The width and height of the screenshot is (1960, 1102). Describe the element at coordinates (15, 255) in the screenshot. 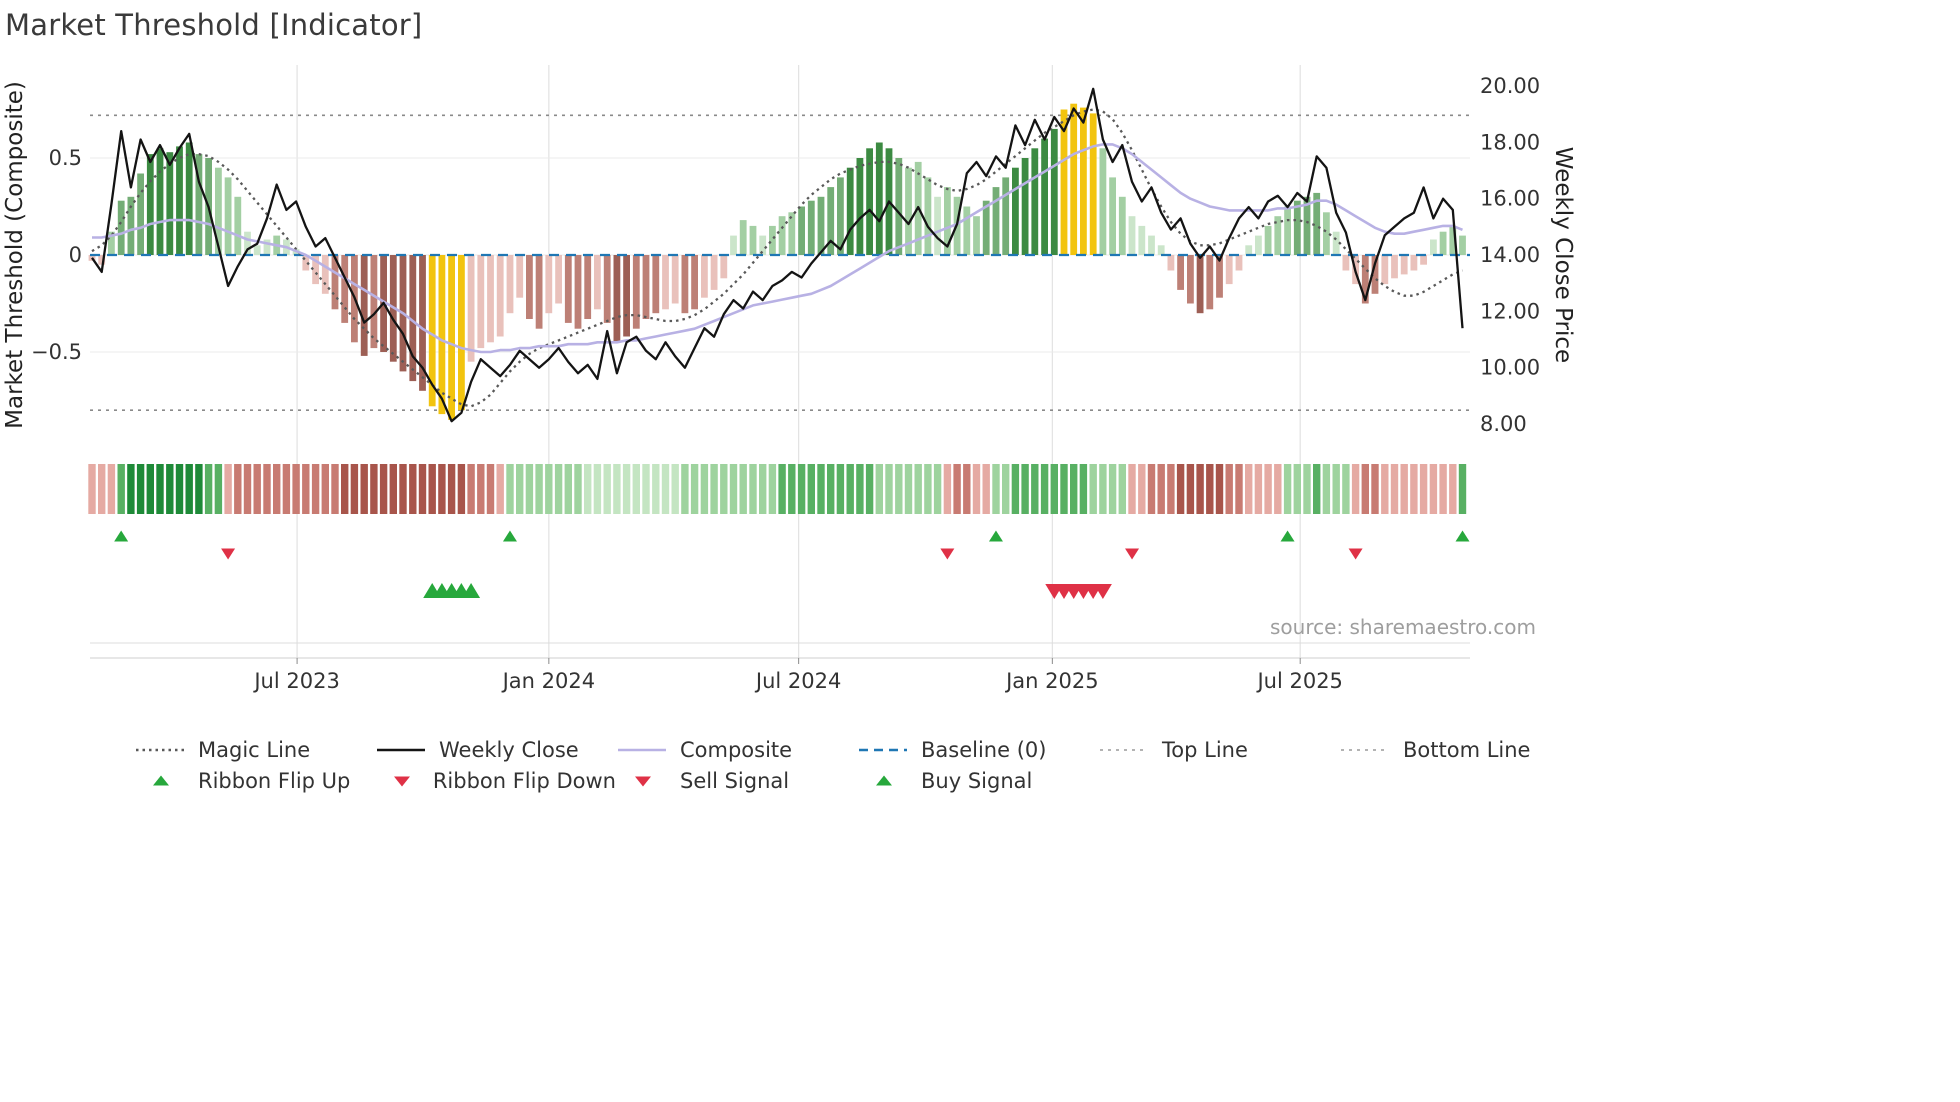

I see `left-axis-title: Market Threshold (Composite)` at that location.